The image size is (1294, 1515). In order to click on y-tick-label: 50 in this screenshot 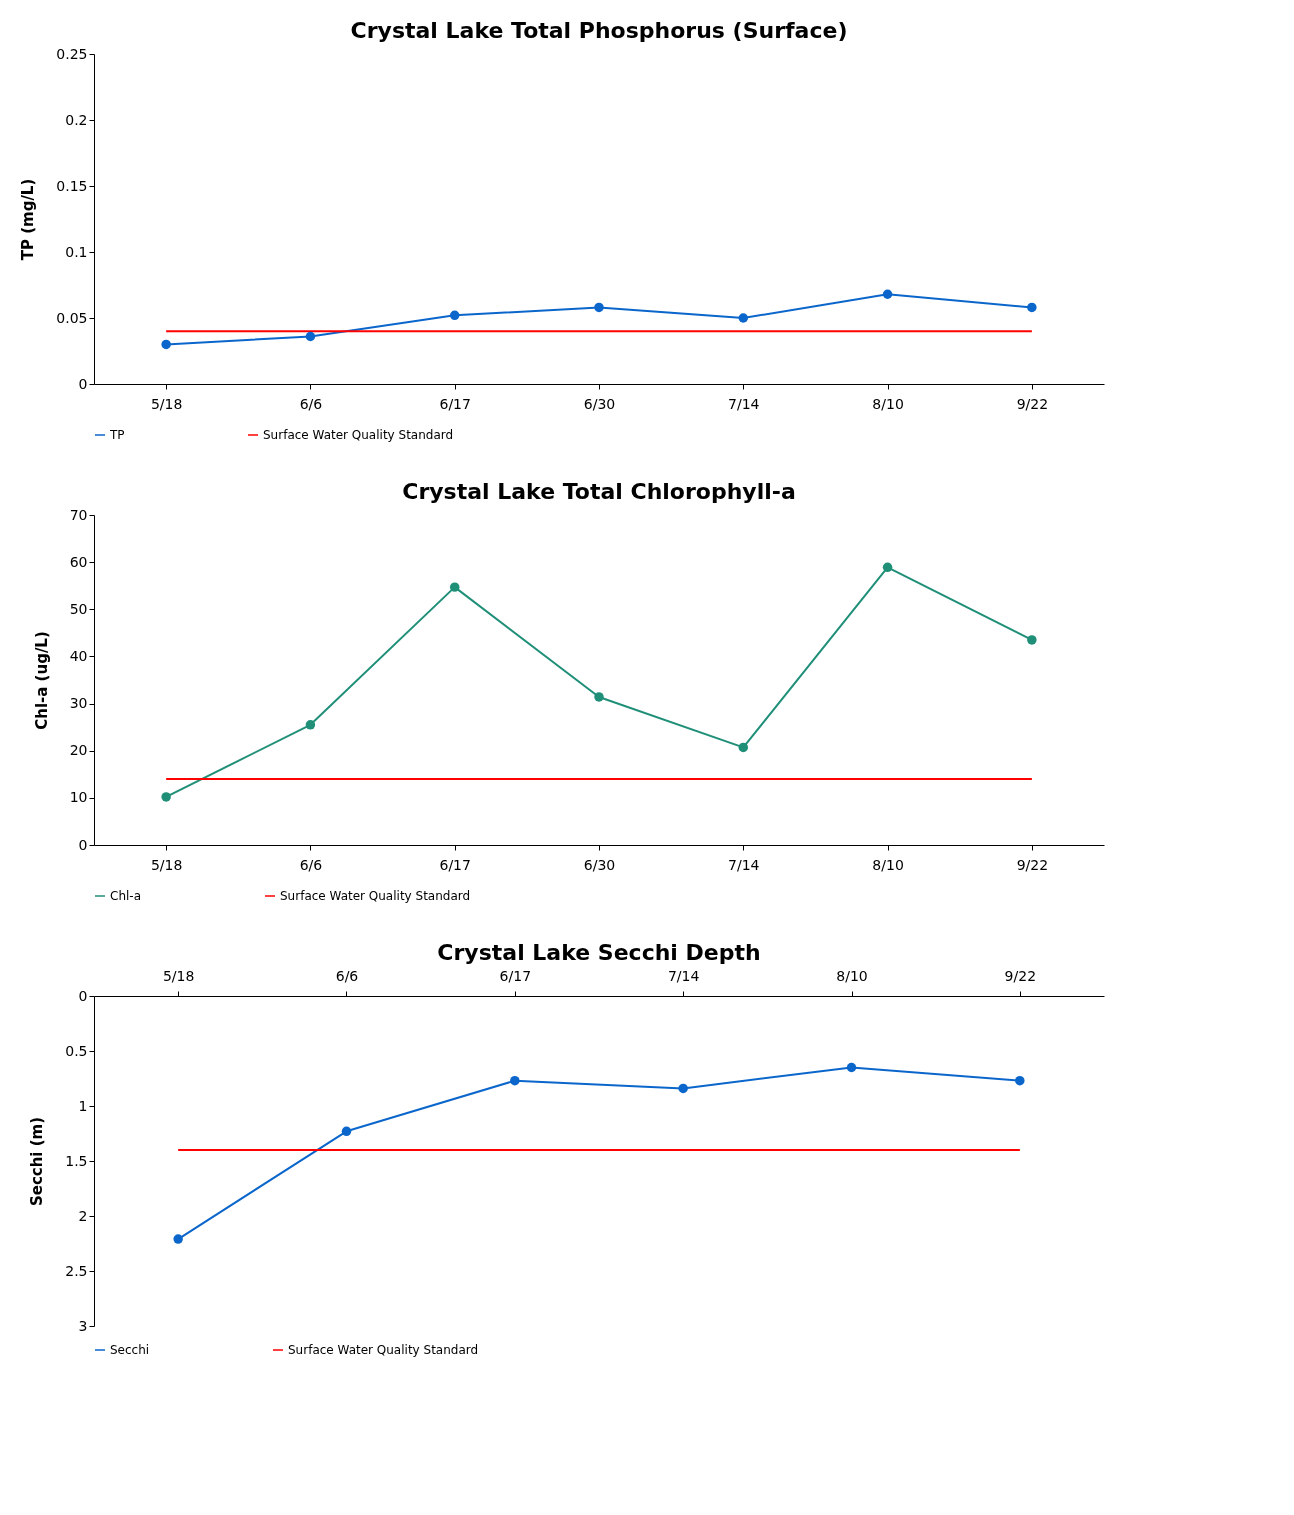, I will do `click(78, 608)`.